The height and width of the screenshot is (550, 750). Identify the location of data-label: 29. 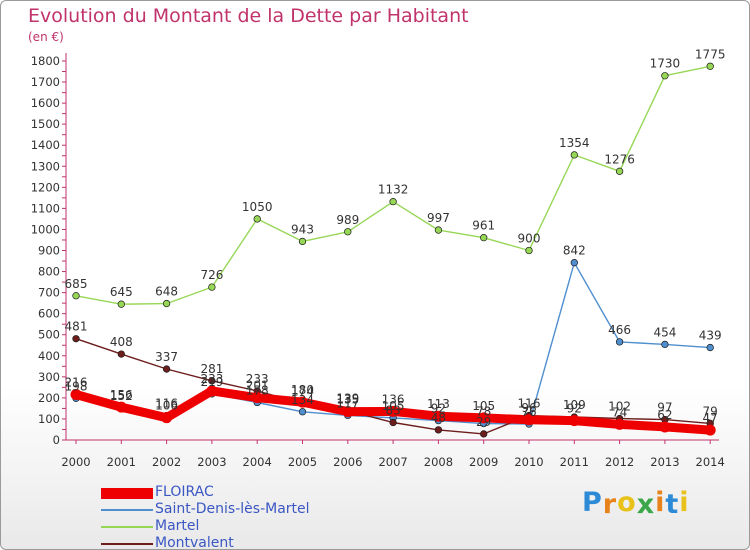
(483, 422).